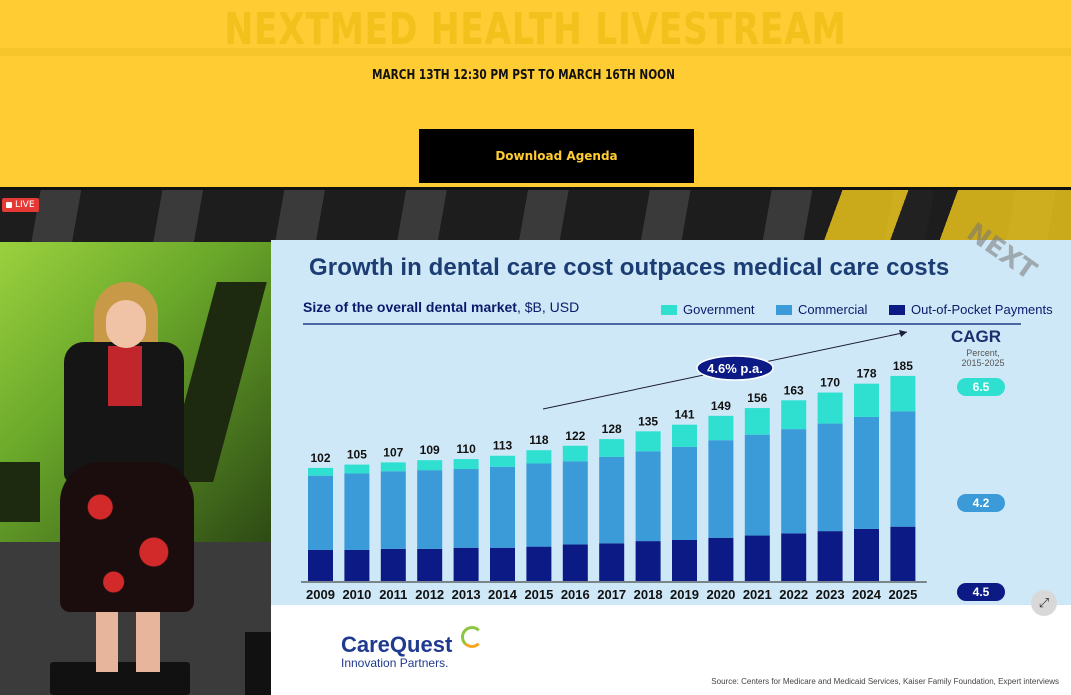 This screenshot has width=1071, height=695. What do you see at coordinates (575, 436) in the screenshot?
I see `bar-total-label: 122` at bounding box center [575, 436].